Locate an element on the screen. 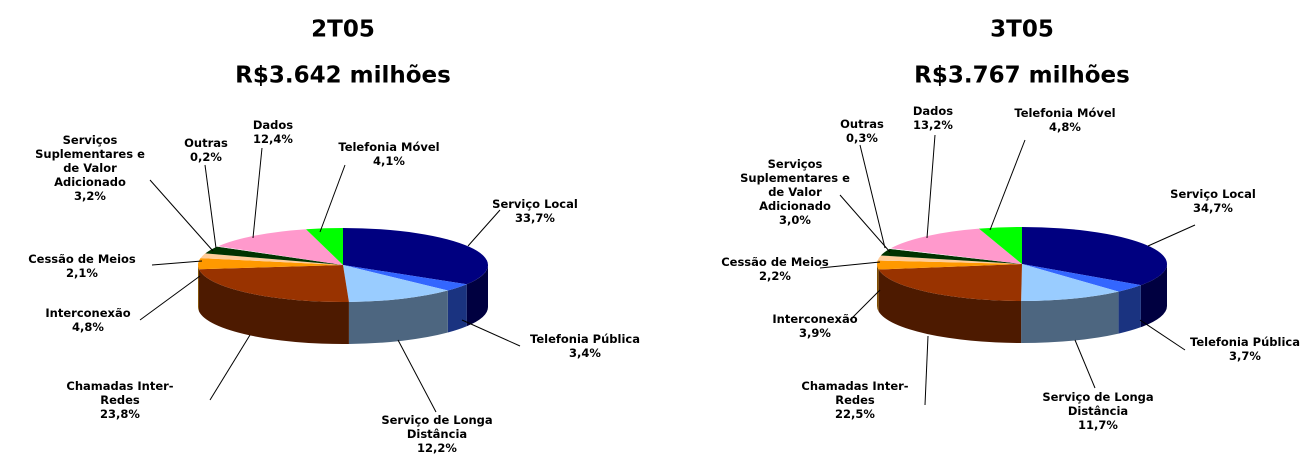 The width and height of the screenshot is (1303, 457). category-label: Serviço Local is located at coordinates (1213, 194).